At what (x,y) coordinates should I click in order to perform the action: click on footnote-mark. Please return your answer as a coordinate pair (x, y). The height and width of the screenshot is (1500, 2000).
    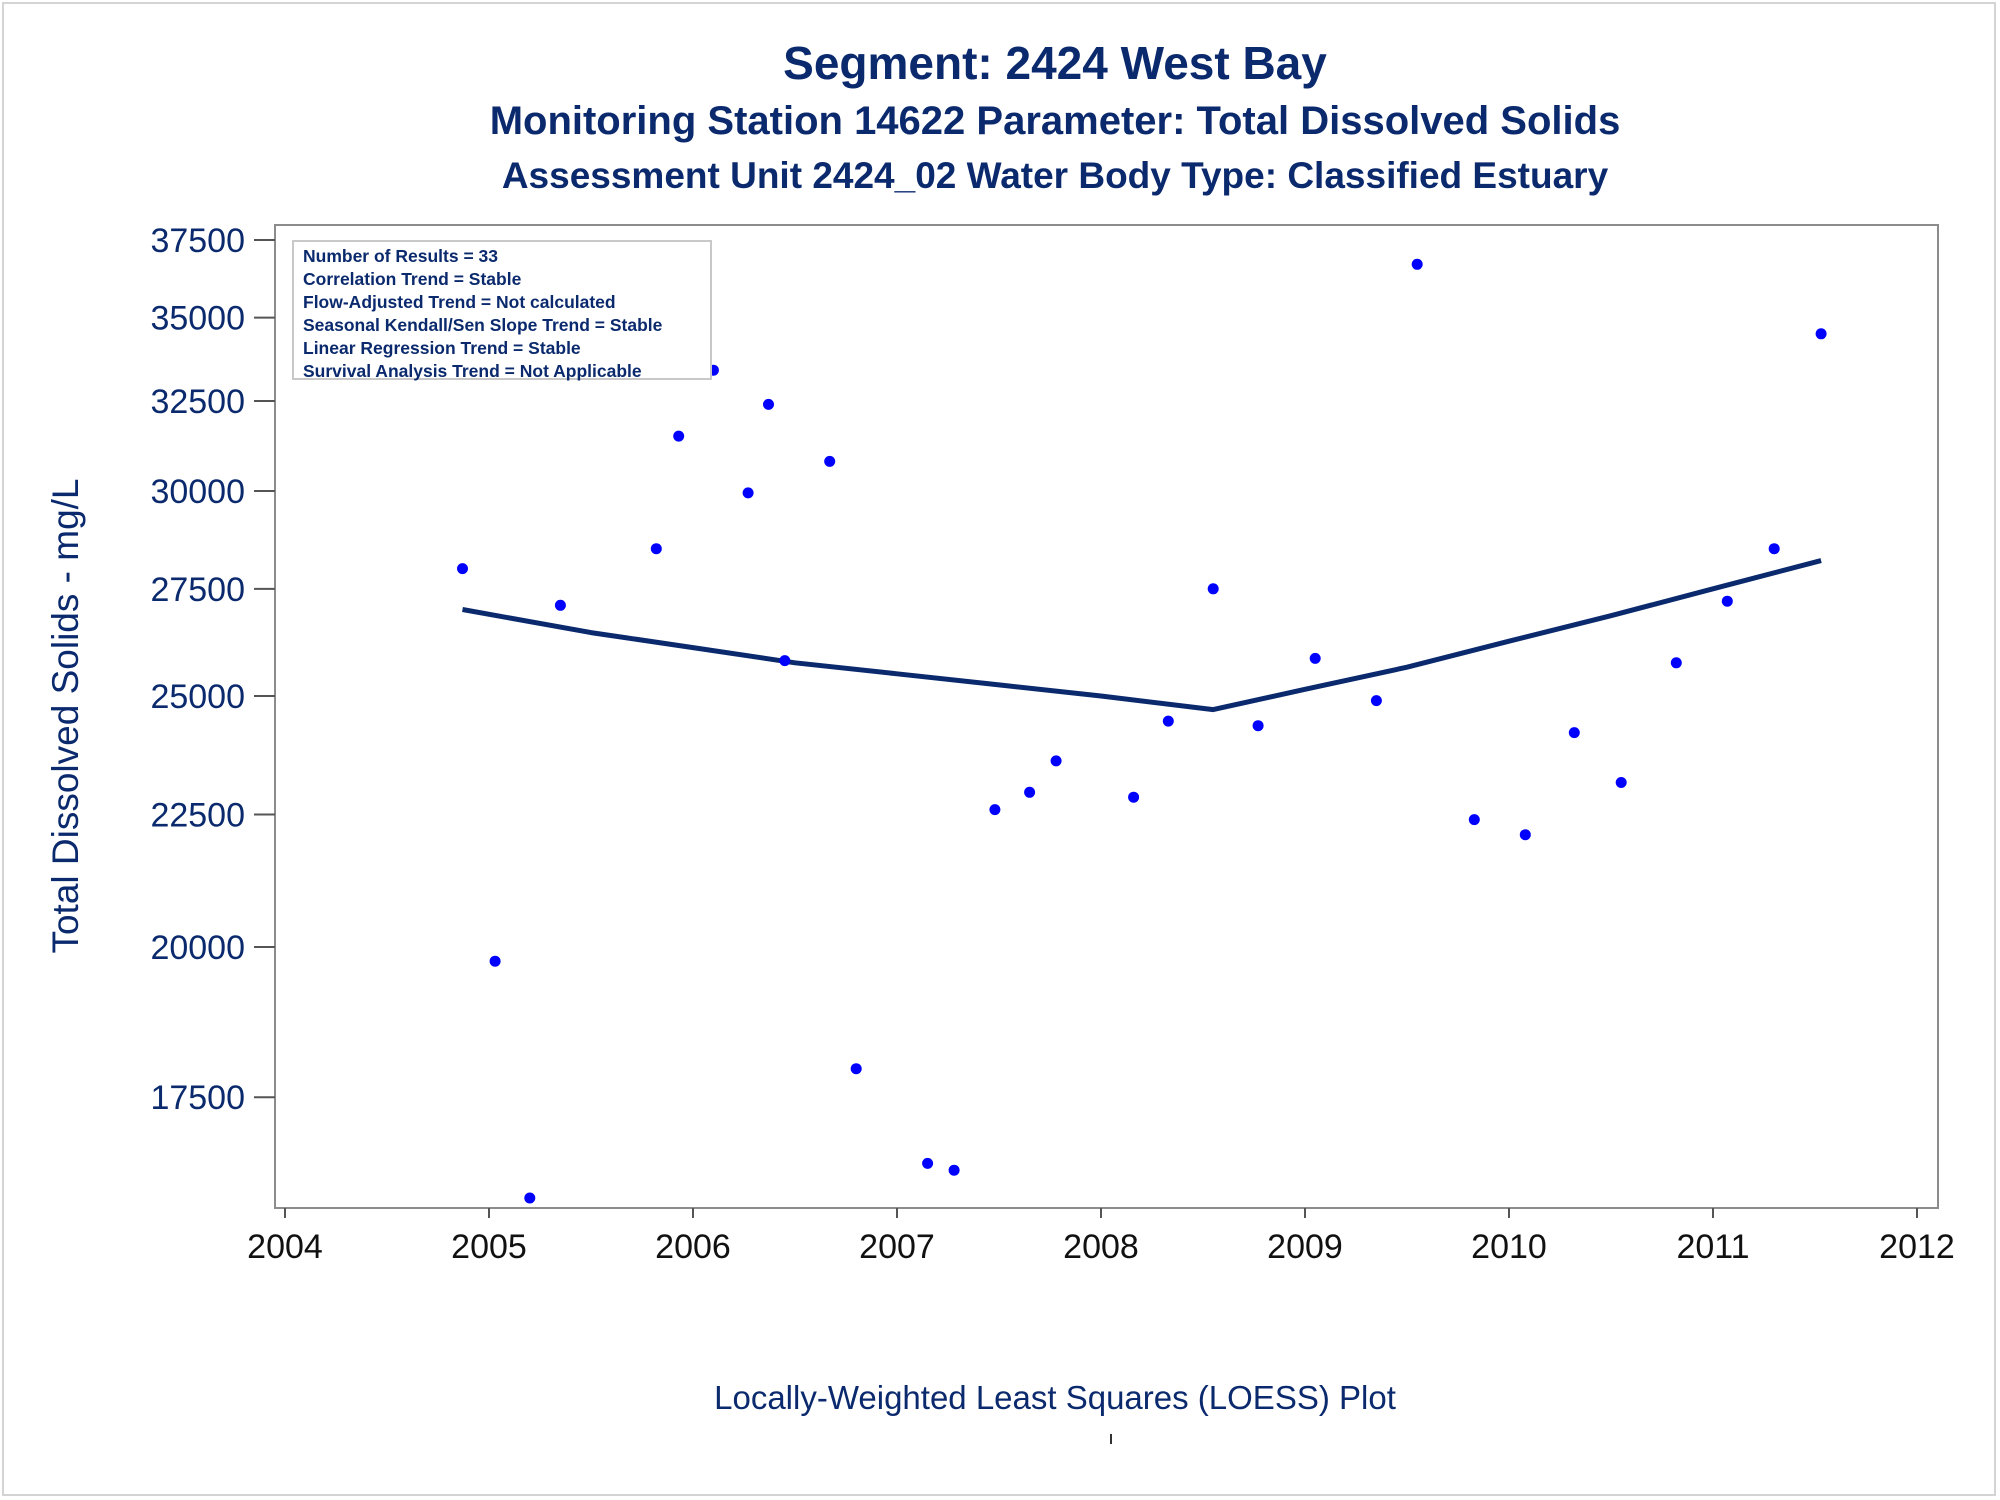
    Looking at the image, I should click on (1111, 1439).